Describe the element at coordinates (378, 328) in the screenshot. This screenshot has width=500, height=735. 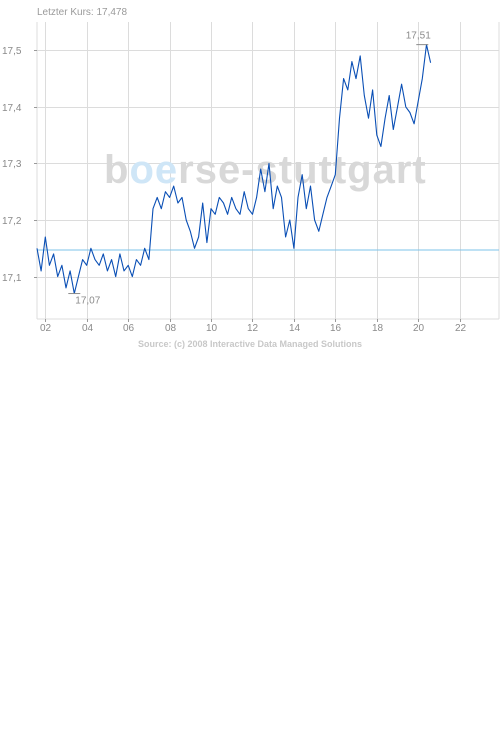
I see `x-tick-label: 18` at that location.